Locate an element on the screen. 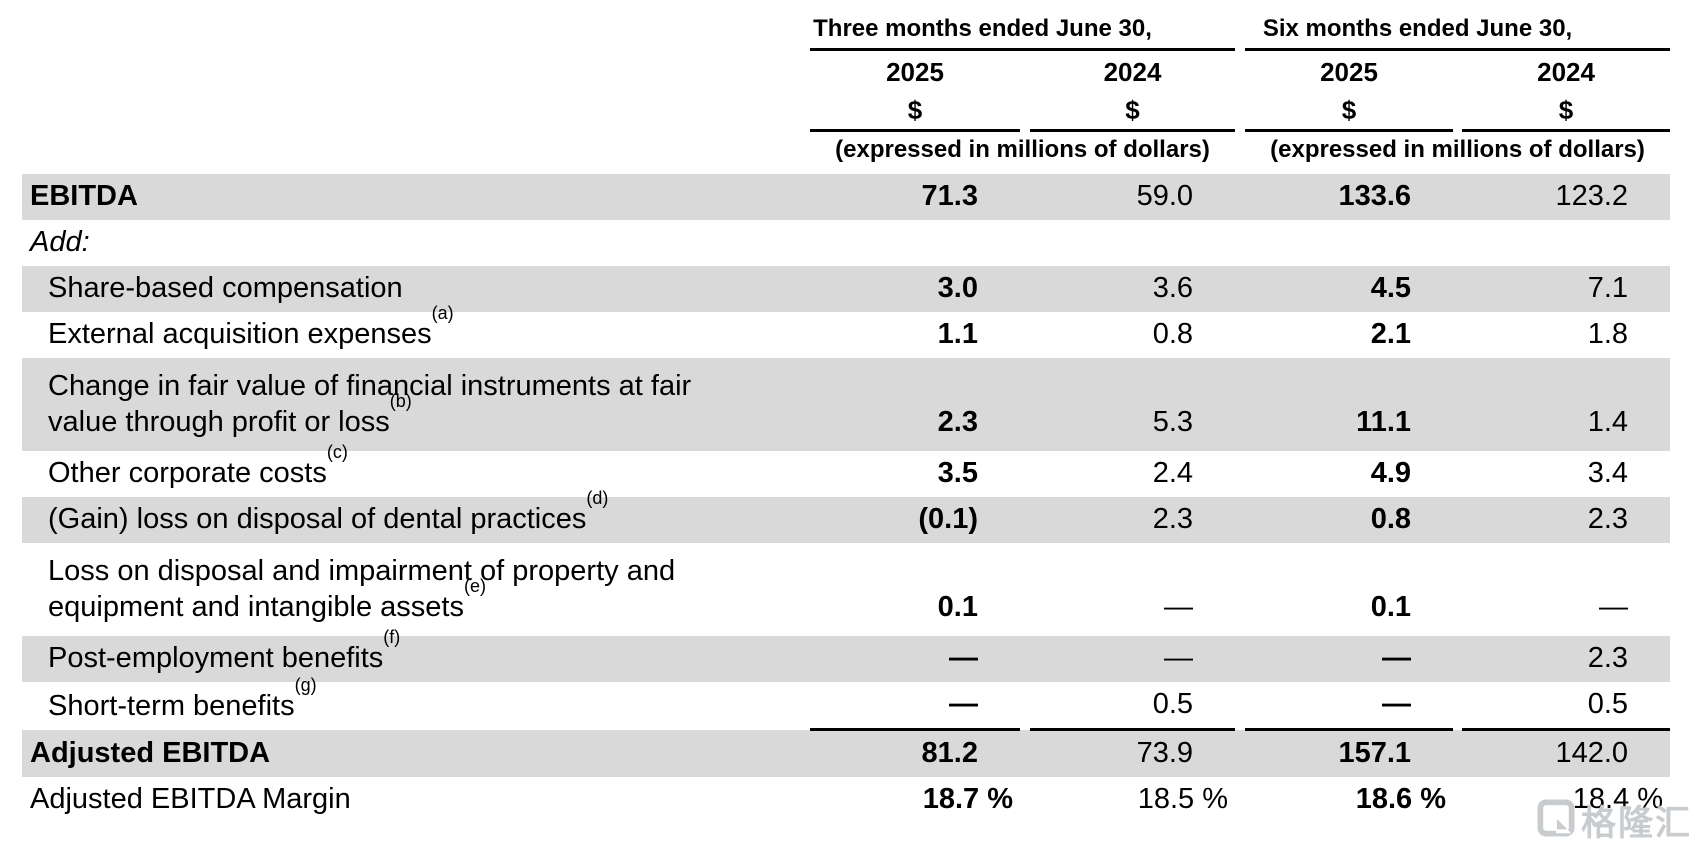 Image resolution: width=1696 pixels, height=854 pixels. unit-note-three-months: (expressed in millions of dollars) is located at coordinates (1022, 149).